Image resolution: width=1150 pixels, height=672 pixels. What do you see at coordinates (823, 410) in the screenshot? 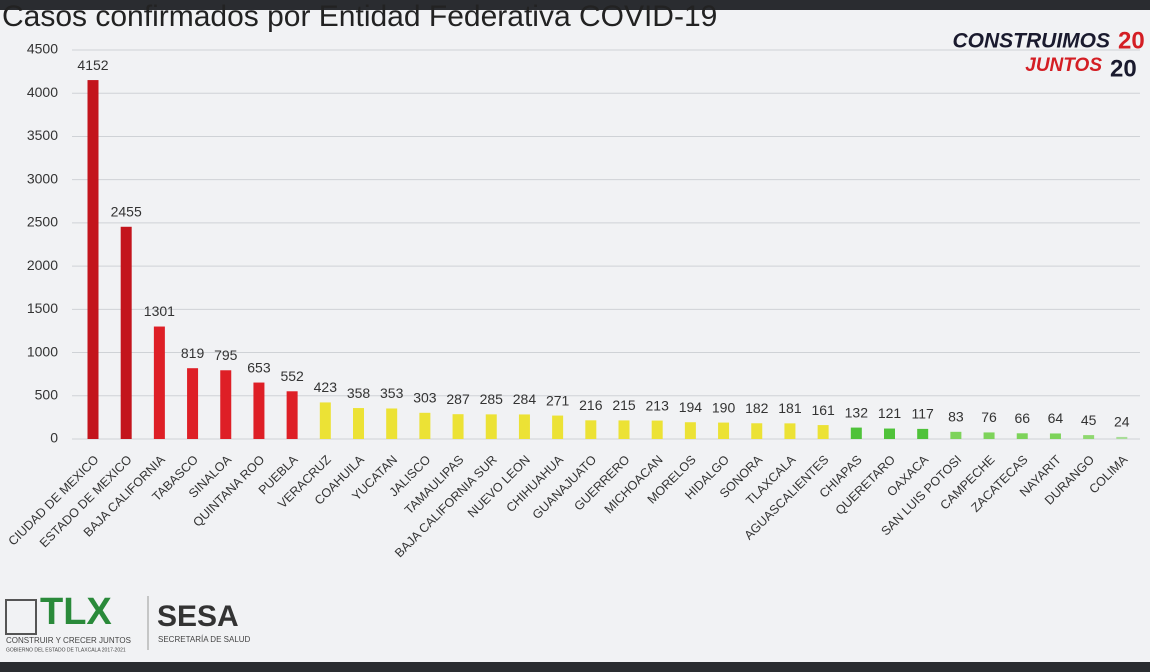
I see `value-label: 161` at bounding box center [823, 410].